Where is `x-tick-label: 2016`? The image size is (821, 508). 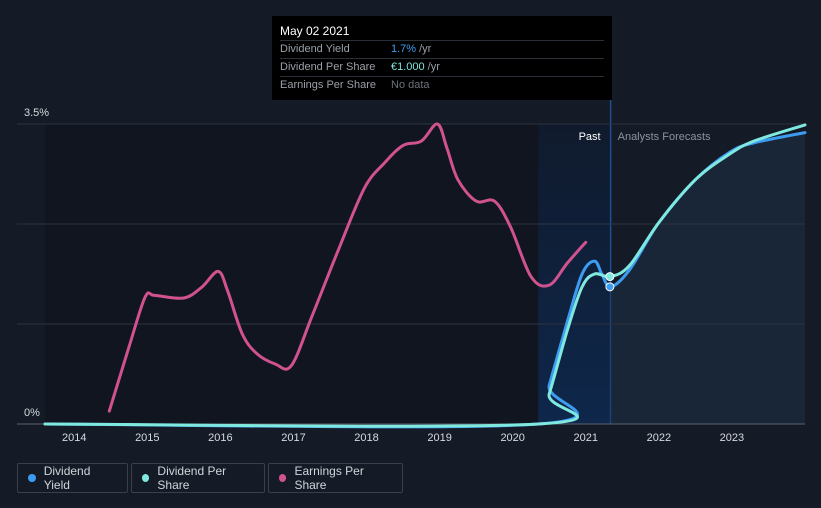
x-tick-label: 2016 is located at coordinates (220, 438).